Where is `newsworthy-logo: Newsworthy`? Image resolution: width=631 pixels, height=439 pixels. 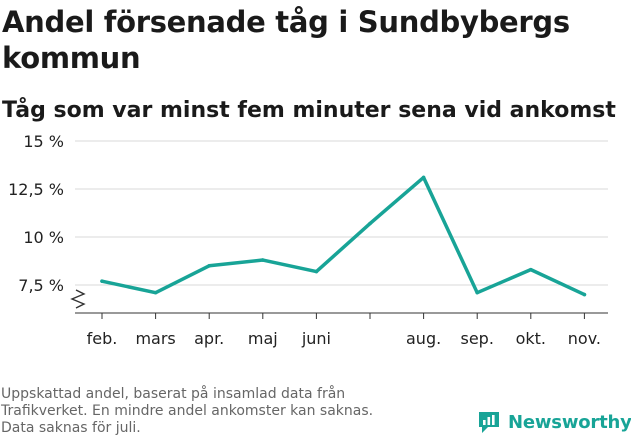 newsworthy-logo: Newsworthy is located at coordinates (553, 422).